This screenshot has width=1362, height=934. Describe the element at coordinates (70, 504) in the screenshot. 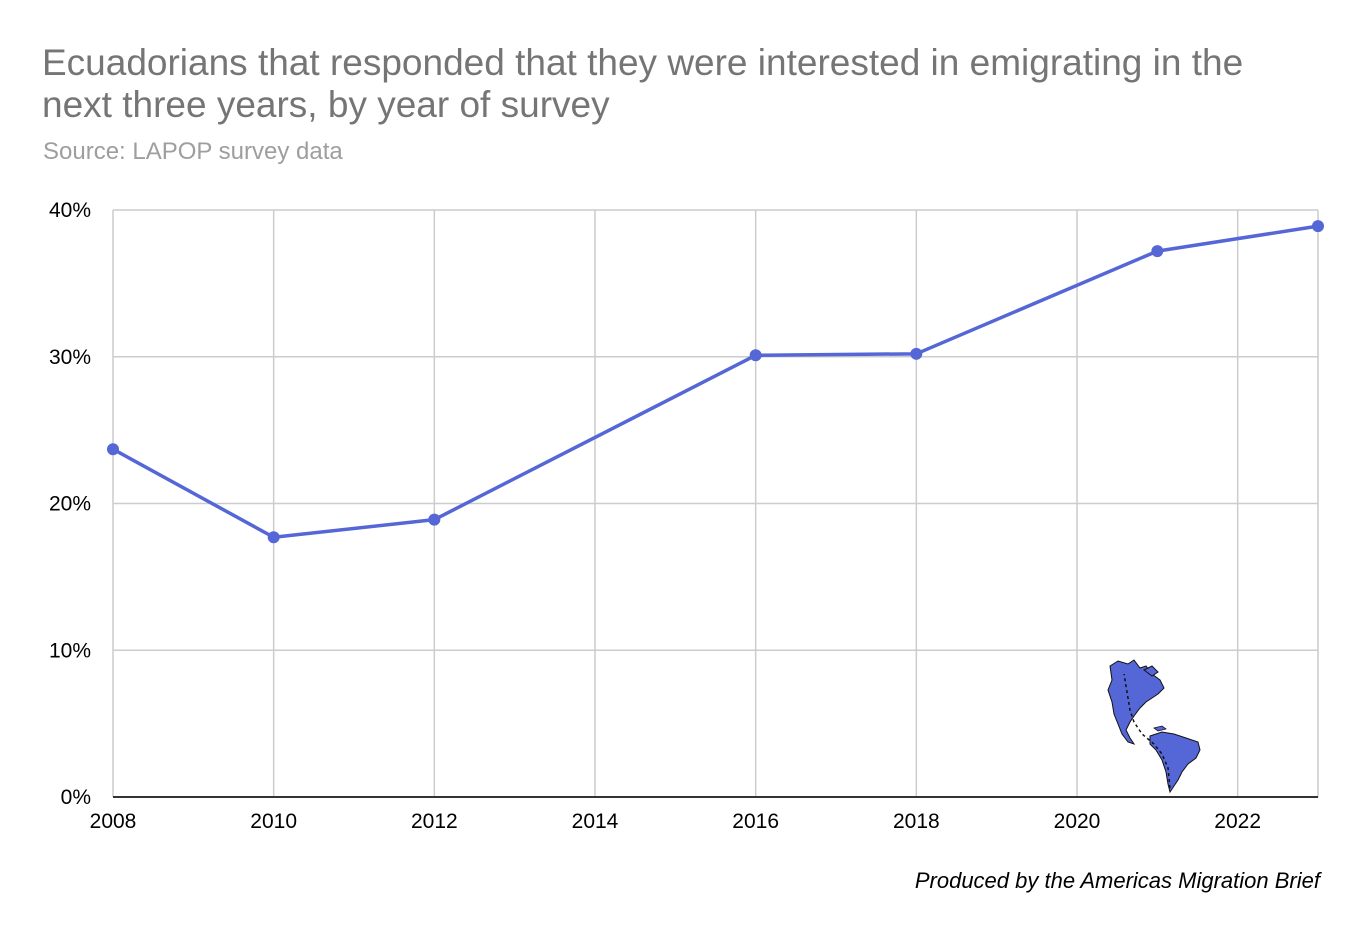

I see `y-tick-label: 20%` at that location.